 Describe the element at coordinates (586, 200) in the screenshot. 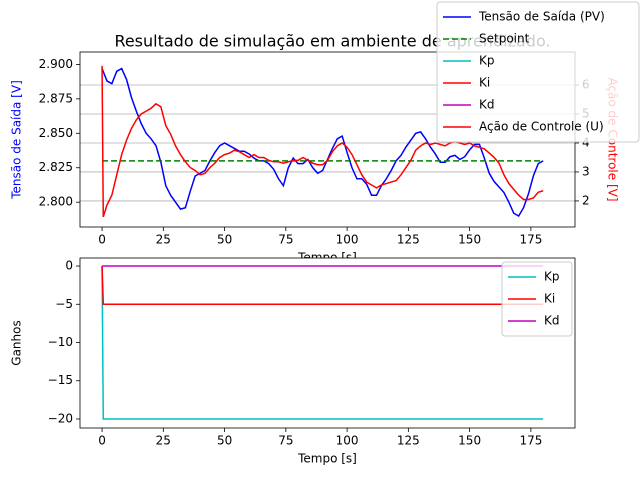

I see `y2-tick-label: 2` at that location.